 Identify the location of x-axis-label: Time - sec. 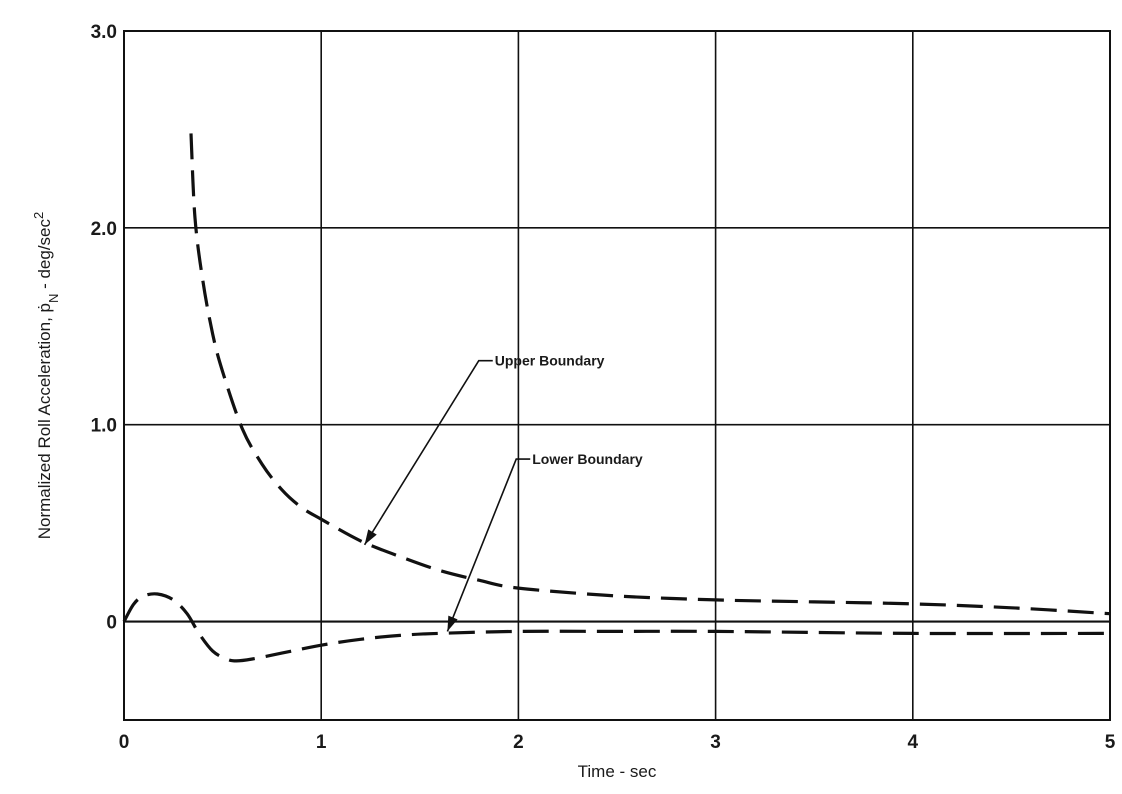
(617, 771).